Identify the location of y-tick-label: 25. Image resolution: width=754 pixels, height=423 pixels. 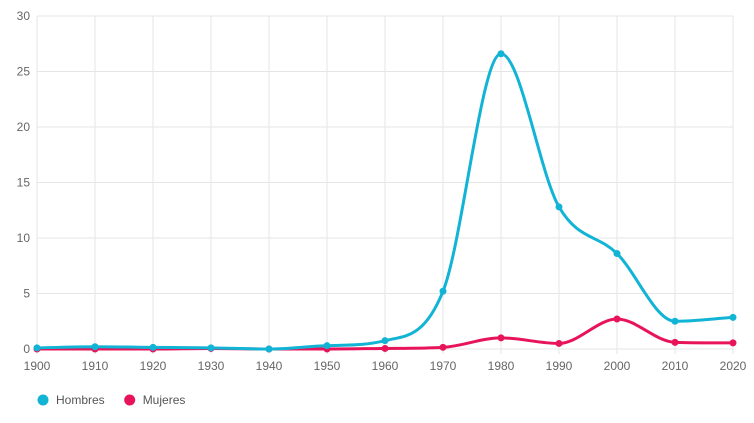
(24, 72).